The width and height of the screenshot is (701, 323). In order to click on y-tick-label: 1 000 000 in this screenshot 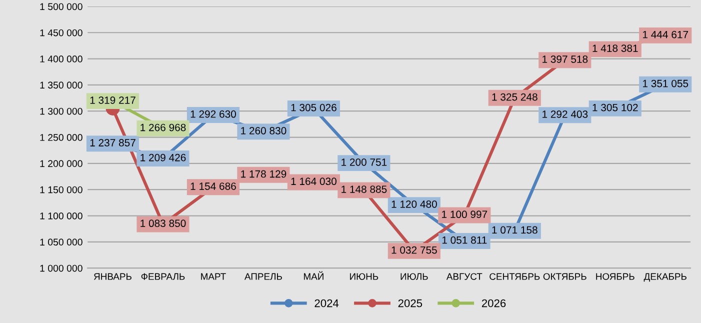, I will do `click(61, 268)`.